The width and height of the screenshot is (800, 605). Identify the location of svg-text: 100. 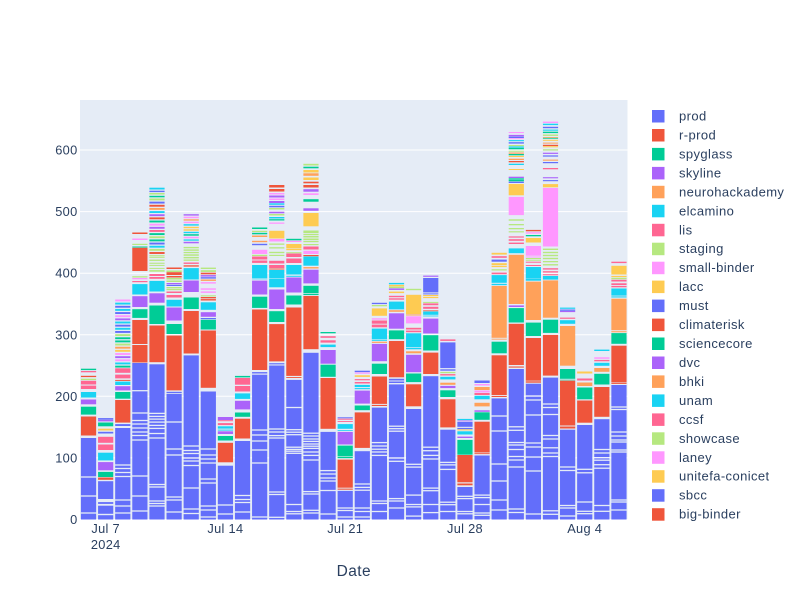
(66, 457).